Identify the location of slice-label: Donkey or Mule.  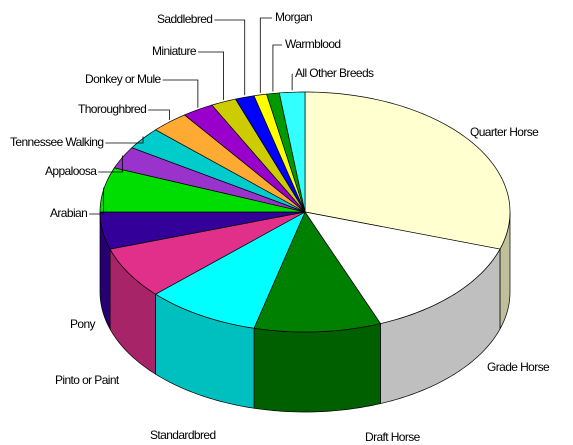
(123, 79).